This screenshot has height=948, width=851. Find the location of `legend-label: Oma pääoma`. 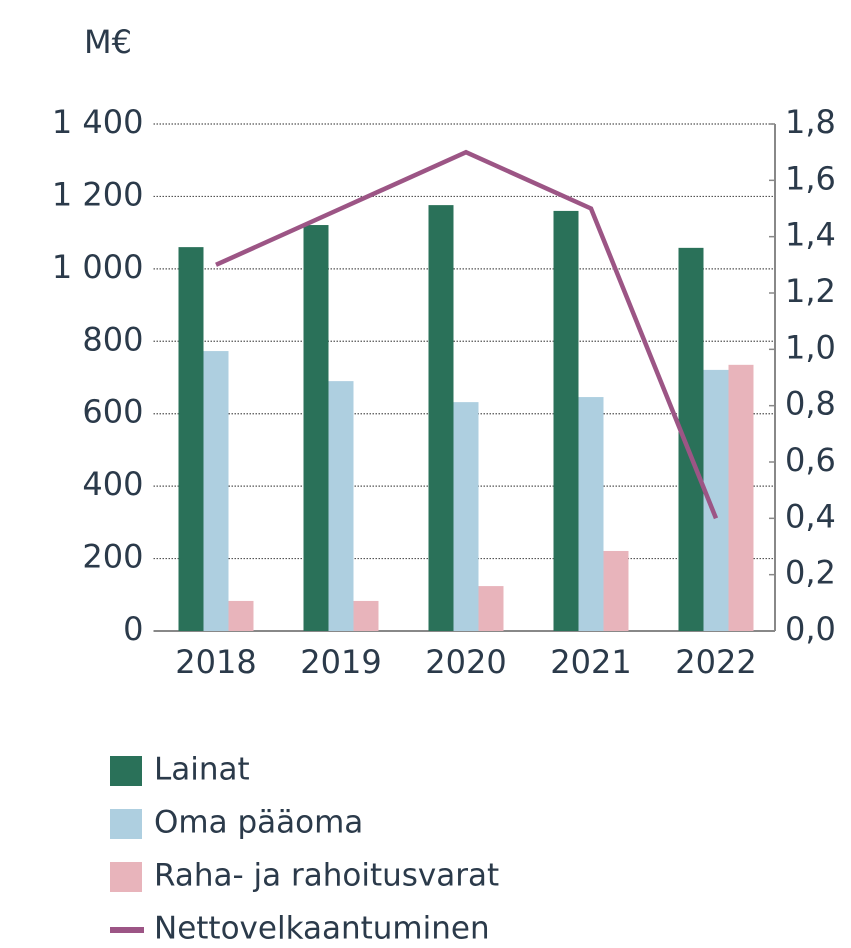

legend-label: Oma pääoma is located at coordinates (258, 823).